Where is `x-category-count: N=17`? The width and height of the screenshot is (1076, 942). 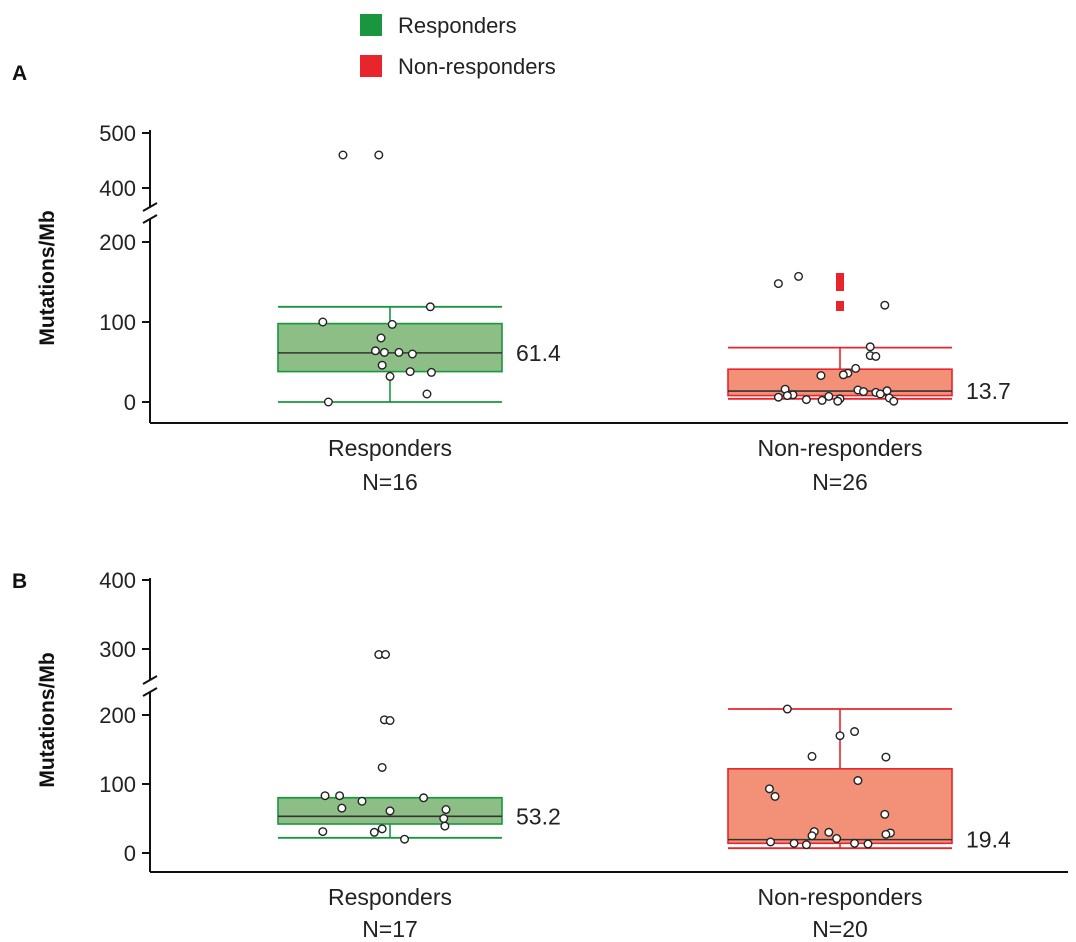 x-category-count: N=17 is located at coordinates (390, 929).